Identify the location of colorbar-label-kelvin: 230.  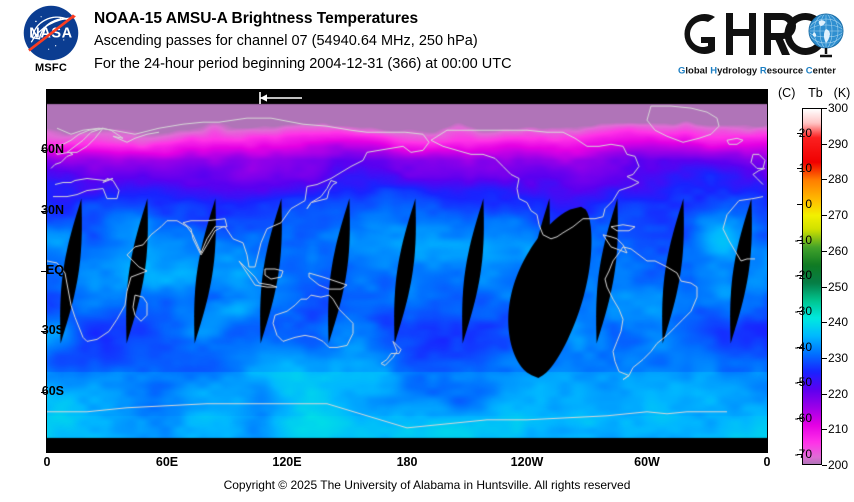
(838, 357).